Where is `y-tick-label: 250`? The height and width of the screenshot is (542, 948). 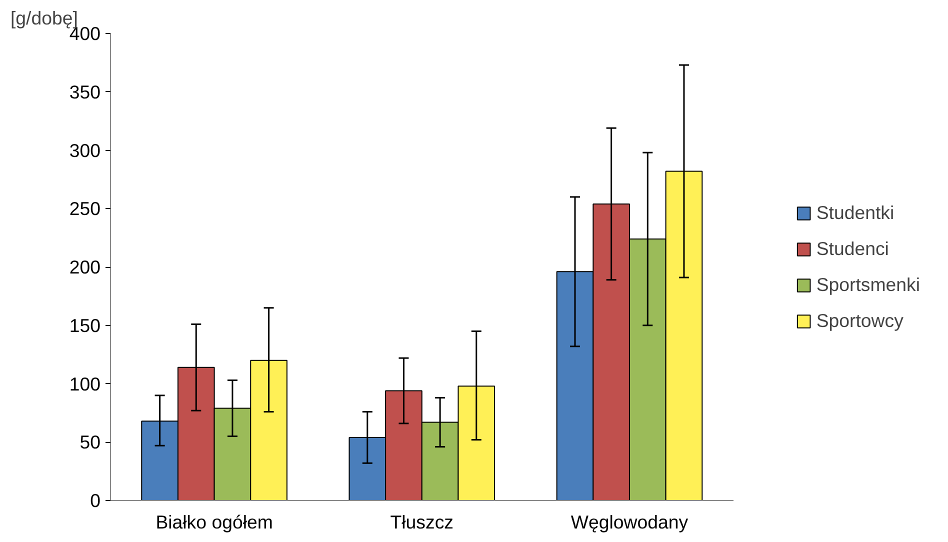
y-tick-label: 250 is located at coordinates (85, 209).